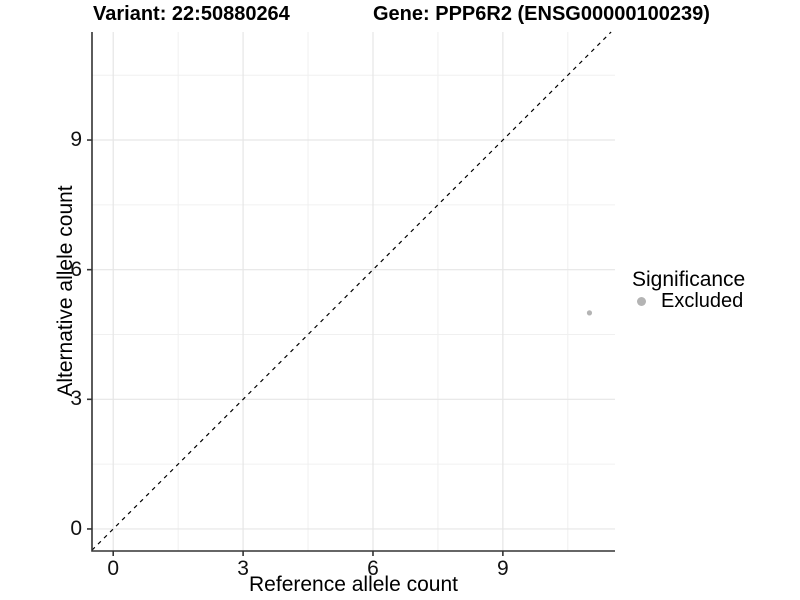  I want to click on y-tick-label: 3, so click(76, 399).